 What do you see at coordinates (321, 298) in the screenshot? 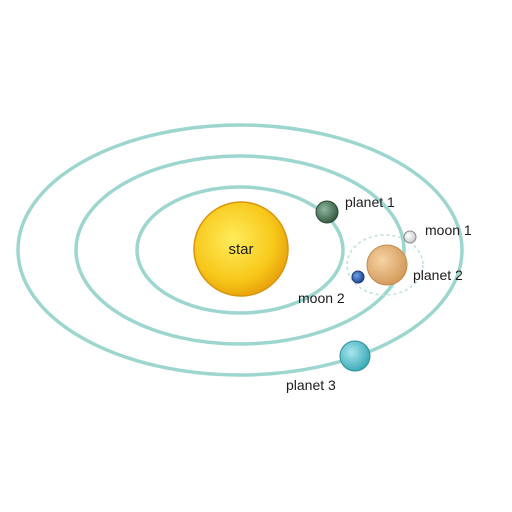
I see `moon-2-label: moon 2` at bounding box center [321, 298].